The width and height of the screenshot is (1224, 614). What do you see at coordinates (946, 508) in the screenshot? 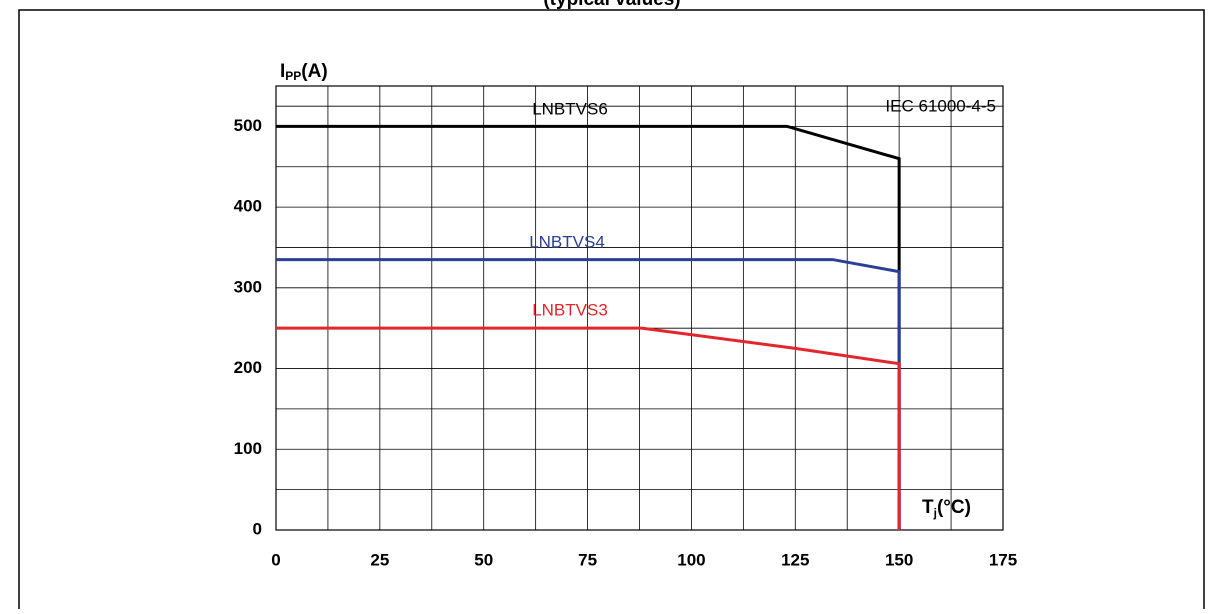
I see `x-axis-label: Tj(°C)` at bounding box center [946, 508].